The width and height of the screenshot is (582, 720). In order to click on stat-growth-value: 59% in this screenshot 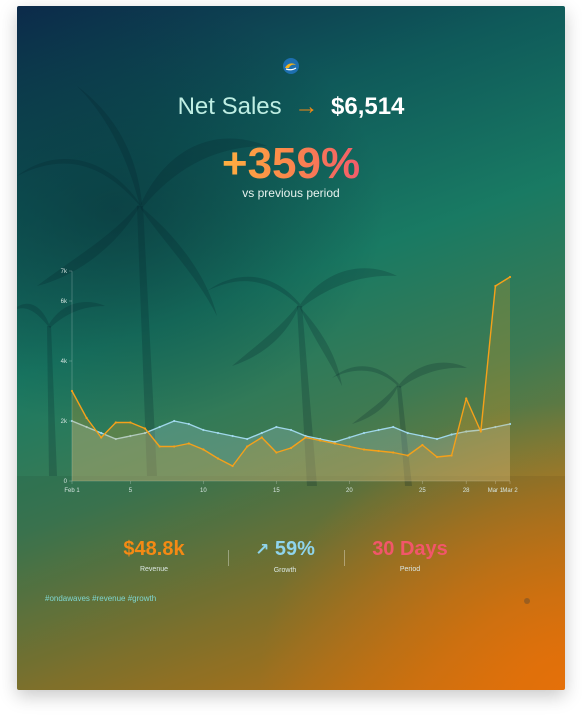, I will do `click(294, 549)`.